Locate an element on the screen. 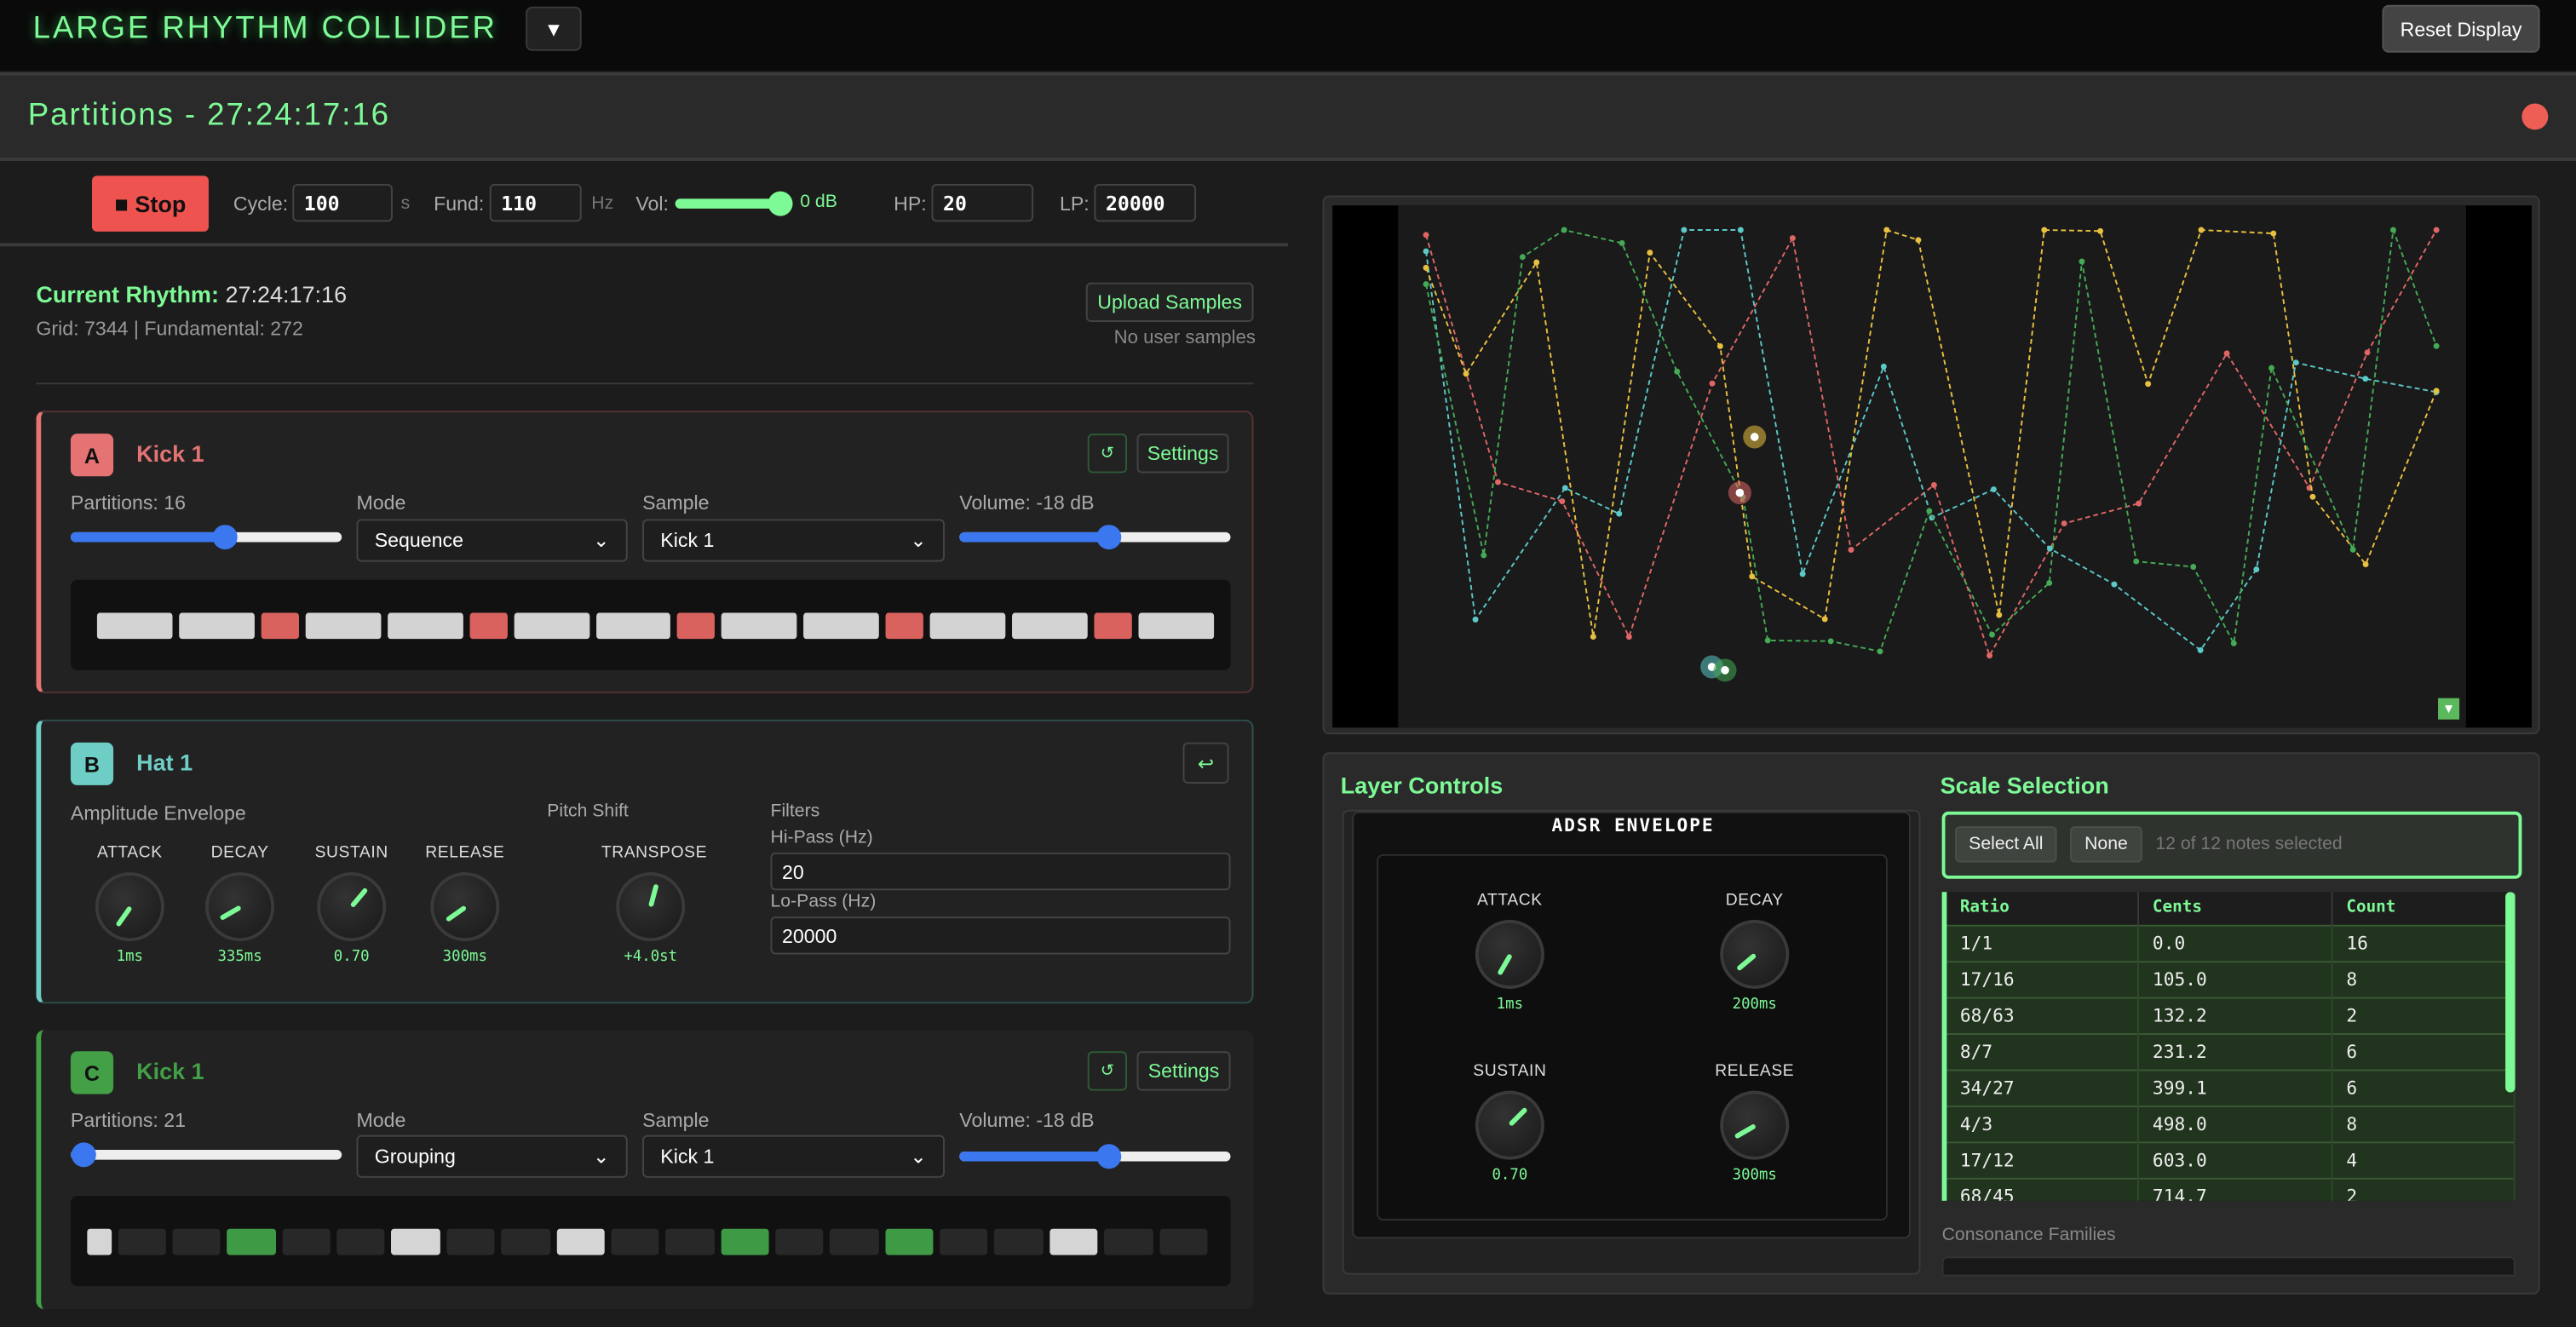  lp-input is located at coordinates (1146, 203).